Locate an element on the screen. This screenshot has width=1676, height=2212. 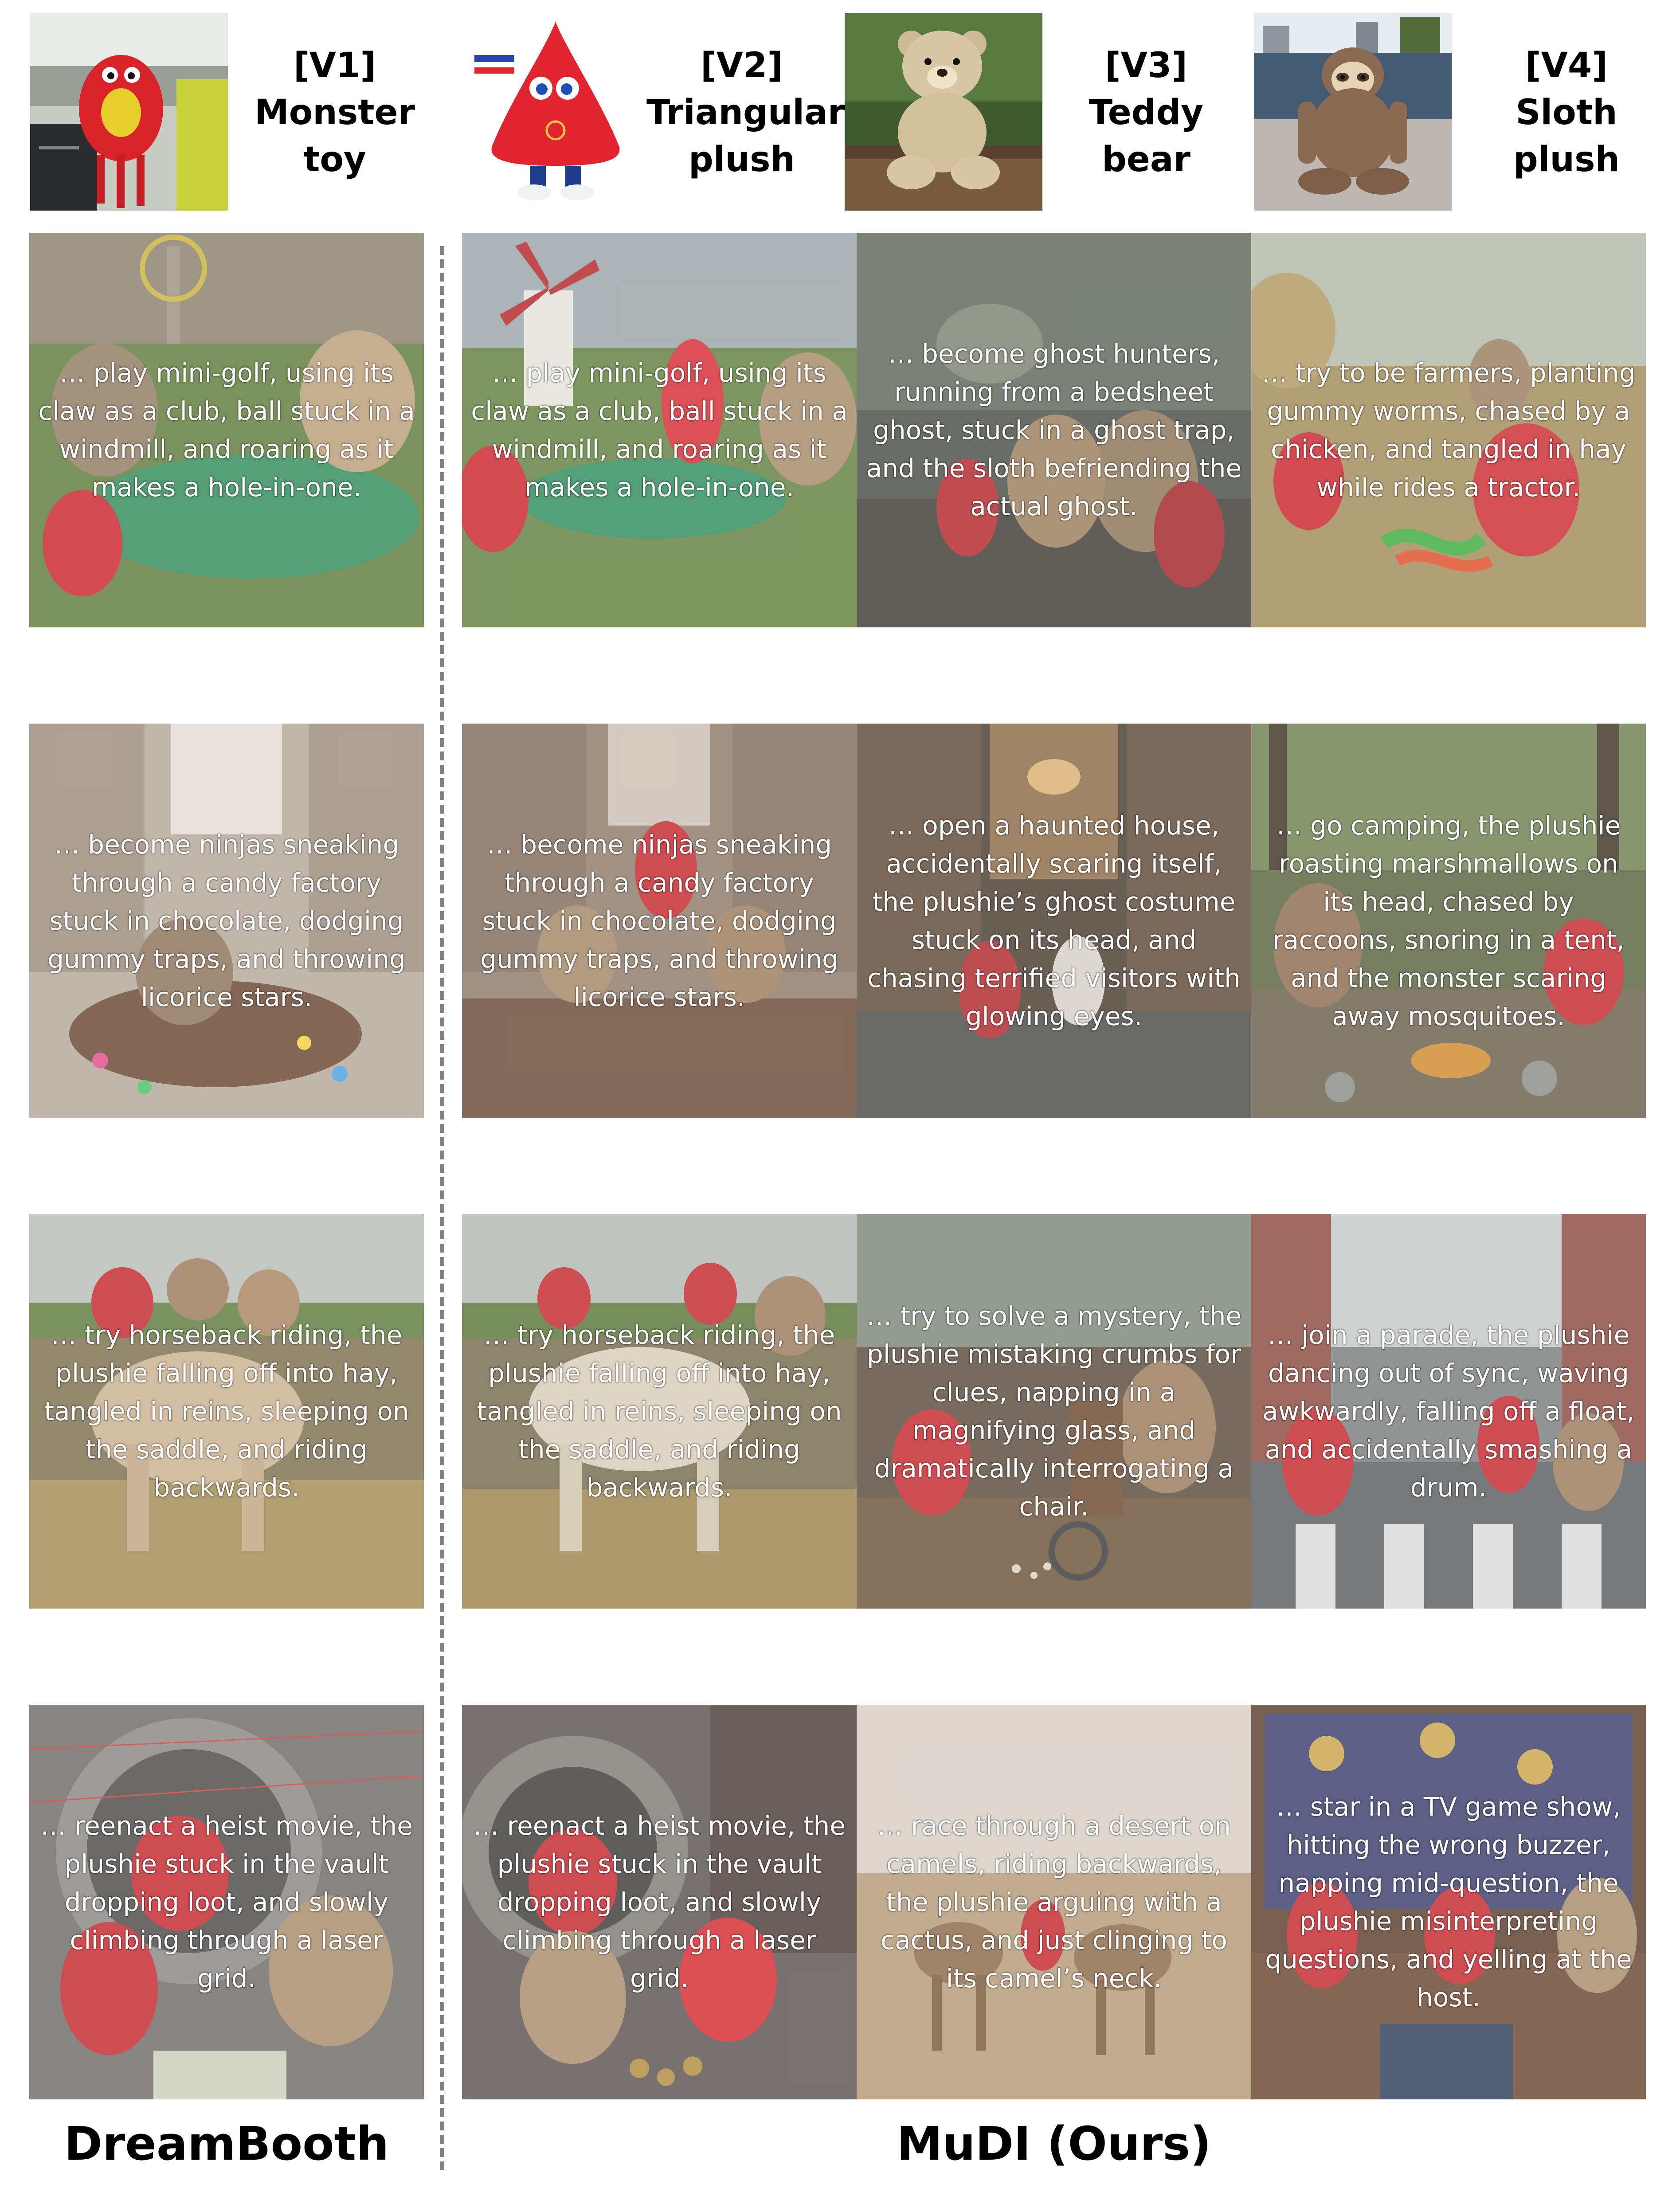
reference-thumb-triangular-plush is located at coordinates (555, 112).